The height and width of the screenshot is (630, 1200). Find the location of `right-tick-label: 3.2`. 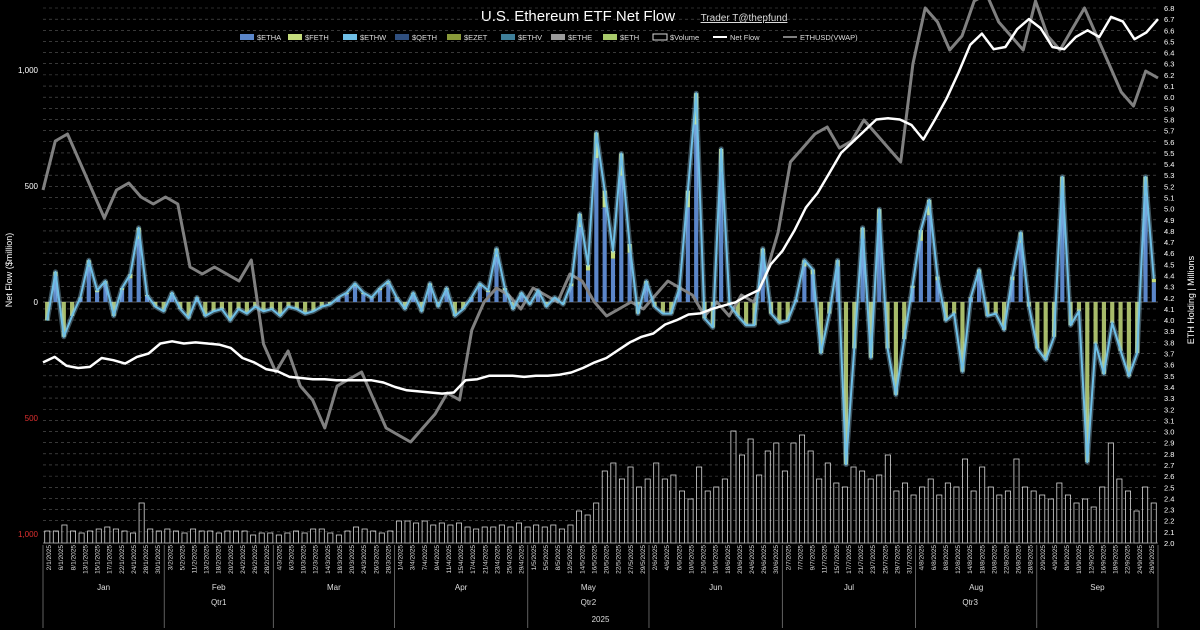

right-tick-label: 3.2 is located at coordinates (1169, 409).